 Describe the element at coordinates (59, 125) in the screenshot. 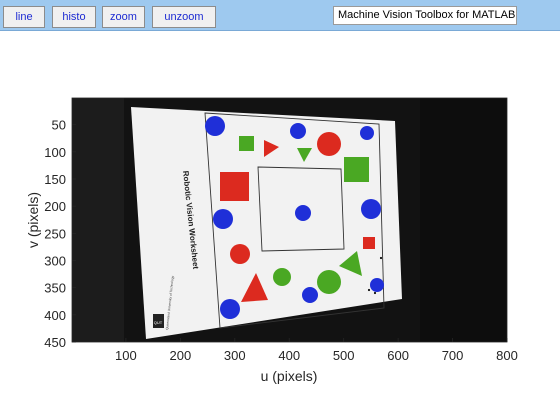

I see `y-tick-label: 50` at that location.